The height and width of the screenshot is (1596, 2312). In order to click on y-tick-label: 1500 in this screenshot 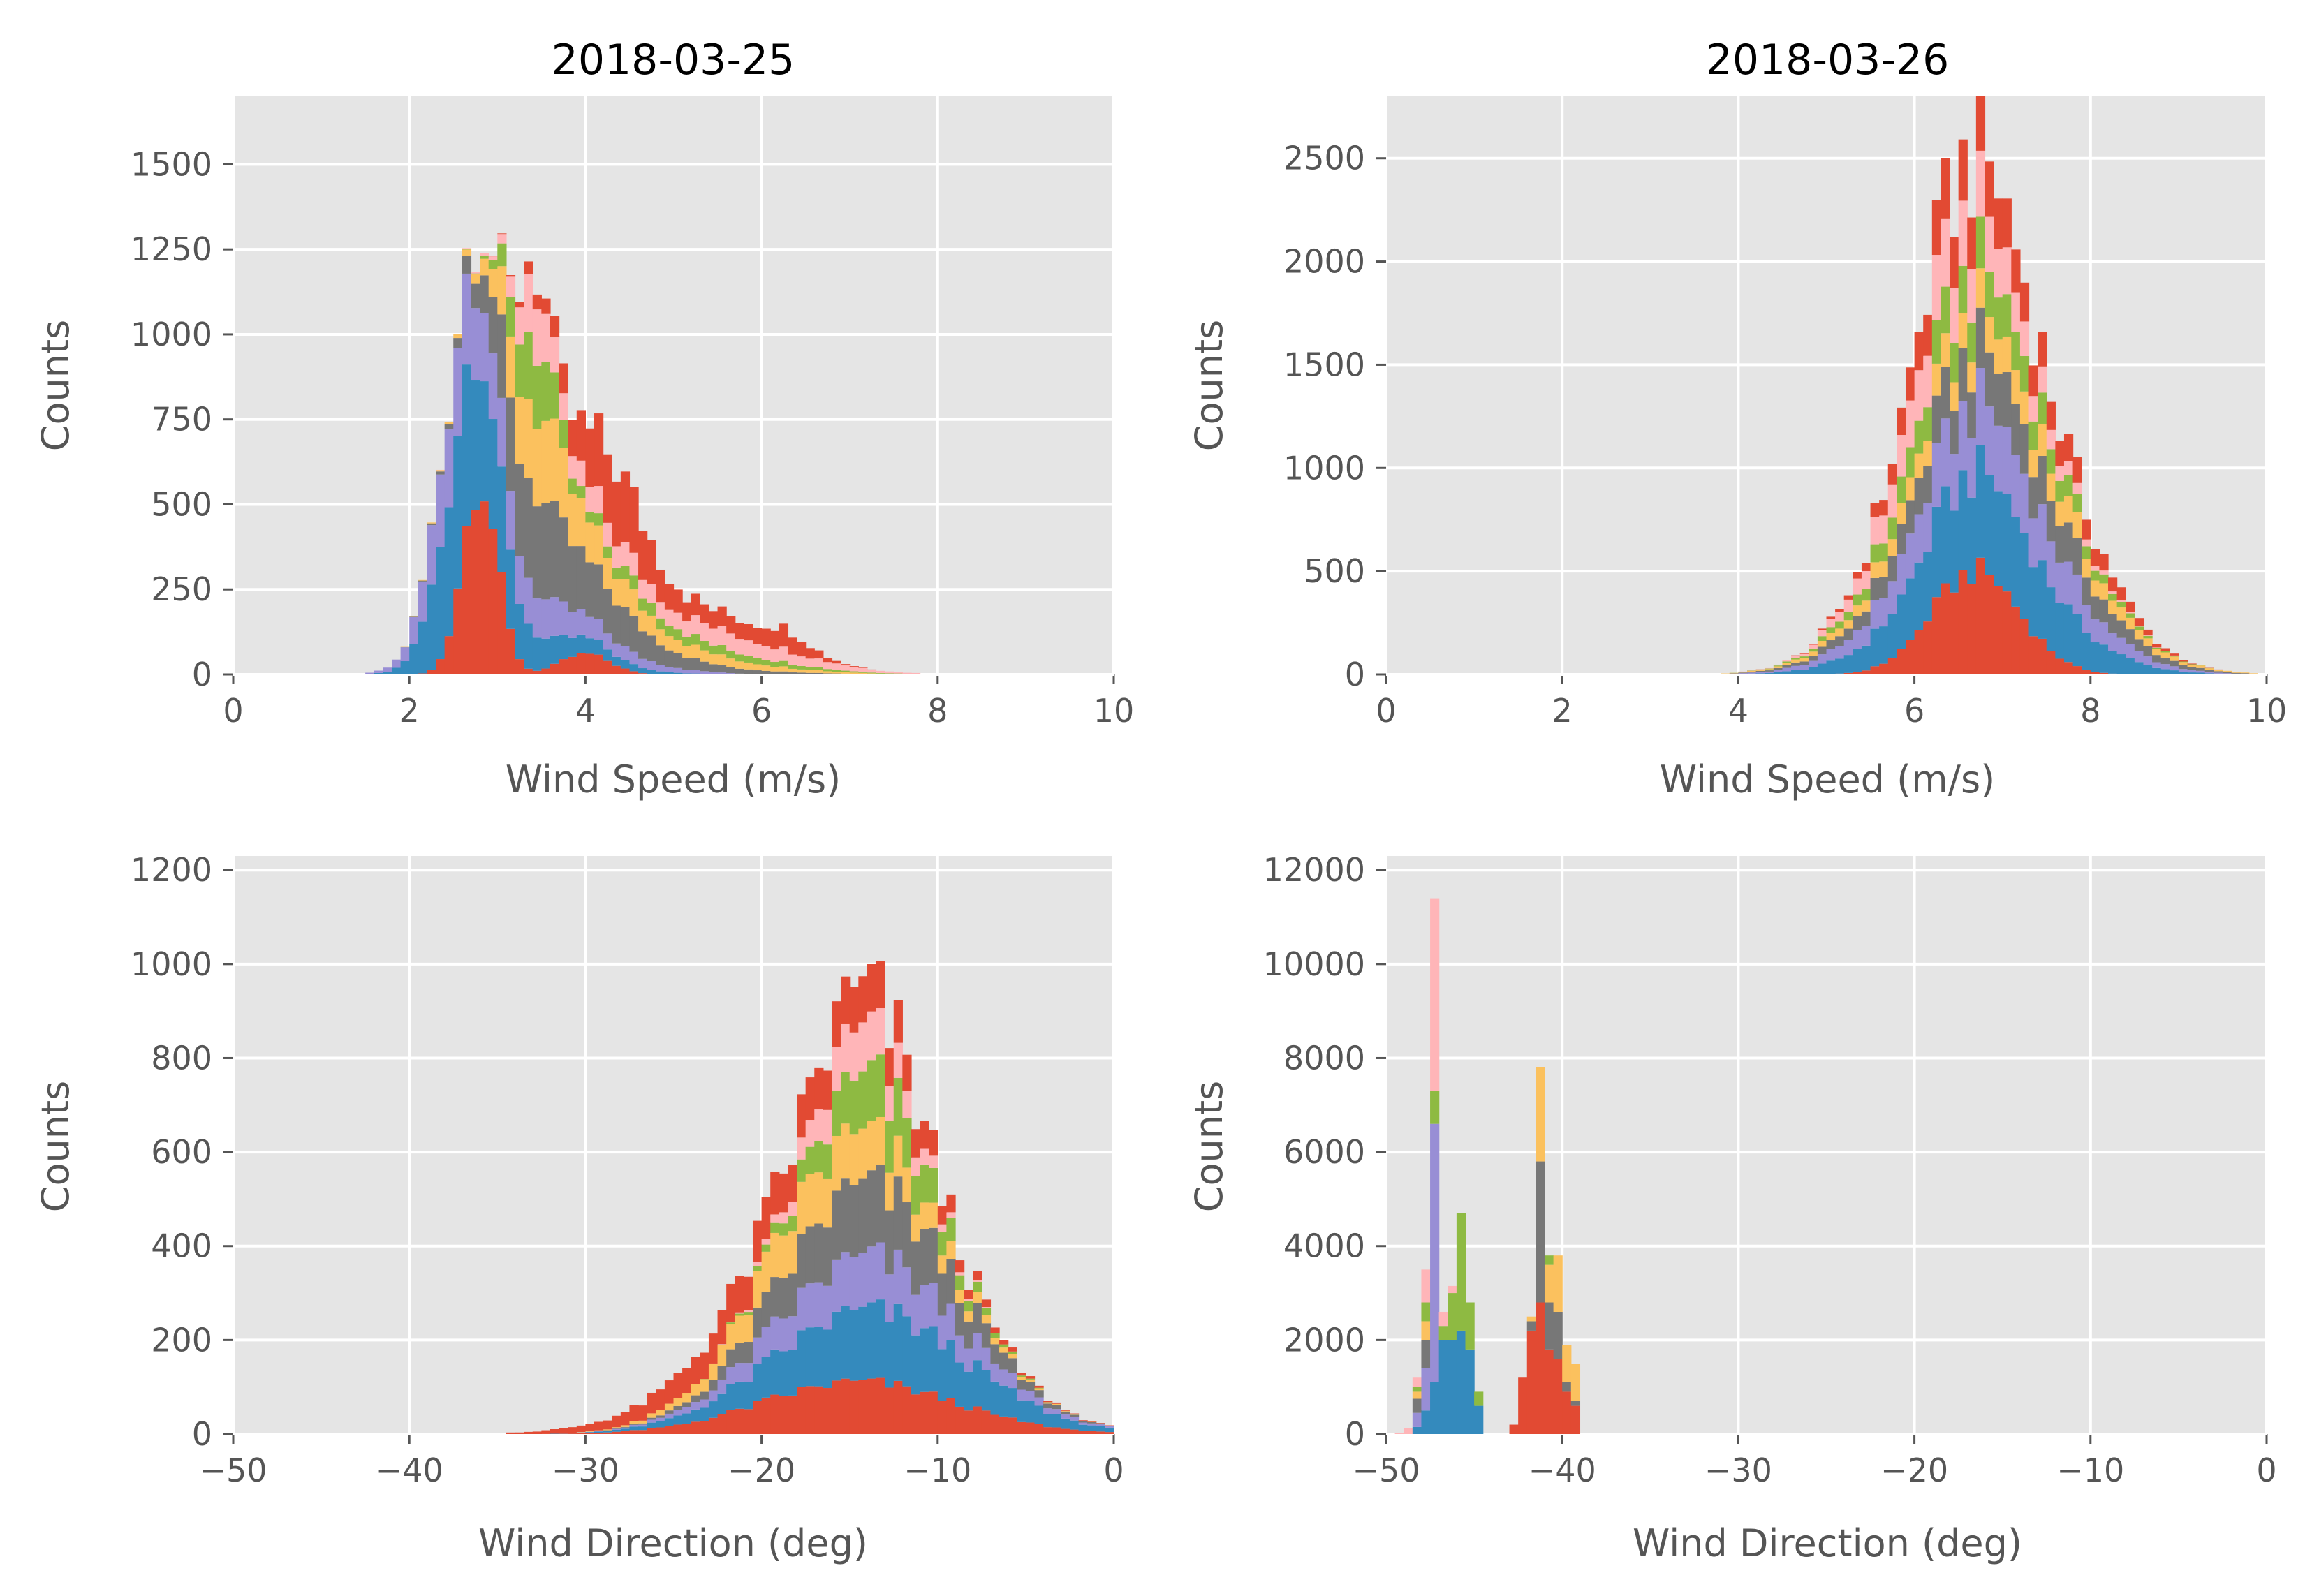, I will do `click(1324, 364)`.